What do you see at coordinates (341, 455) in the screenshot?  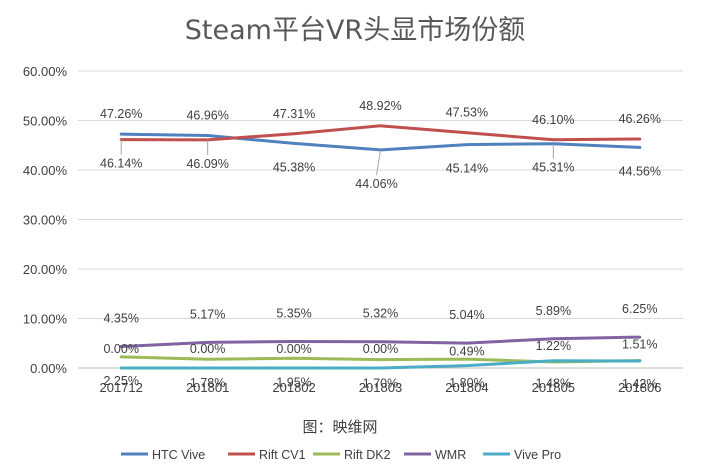 I see `legend: HTC Vive Rift CV1 Rift DK2 WMR Vive Pro` at bounding box center [341, 455].